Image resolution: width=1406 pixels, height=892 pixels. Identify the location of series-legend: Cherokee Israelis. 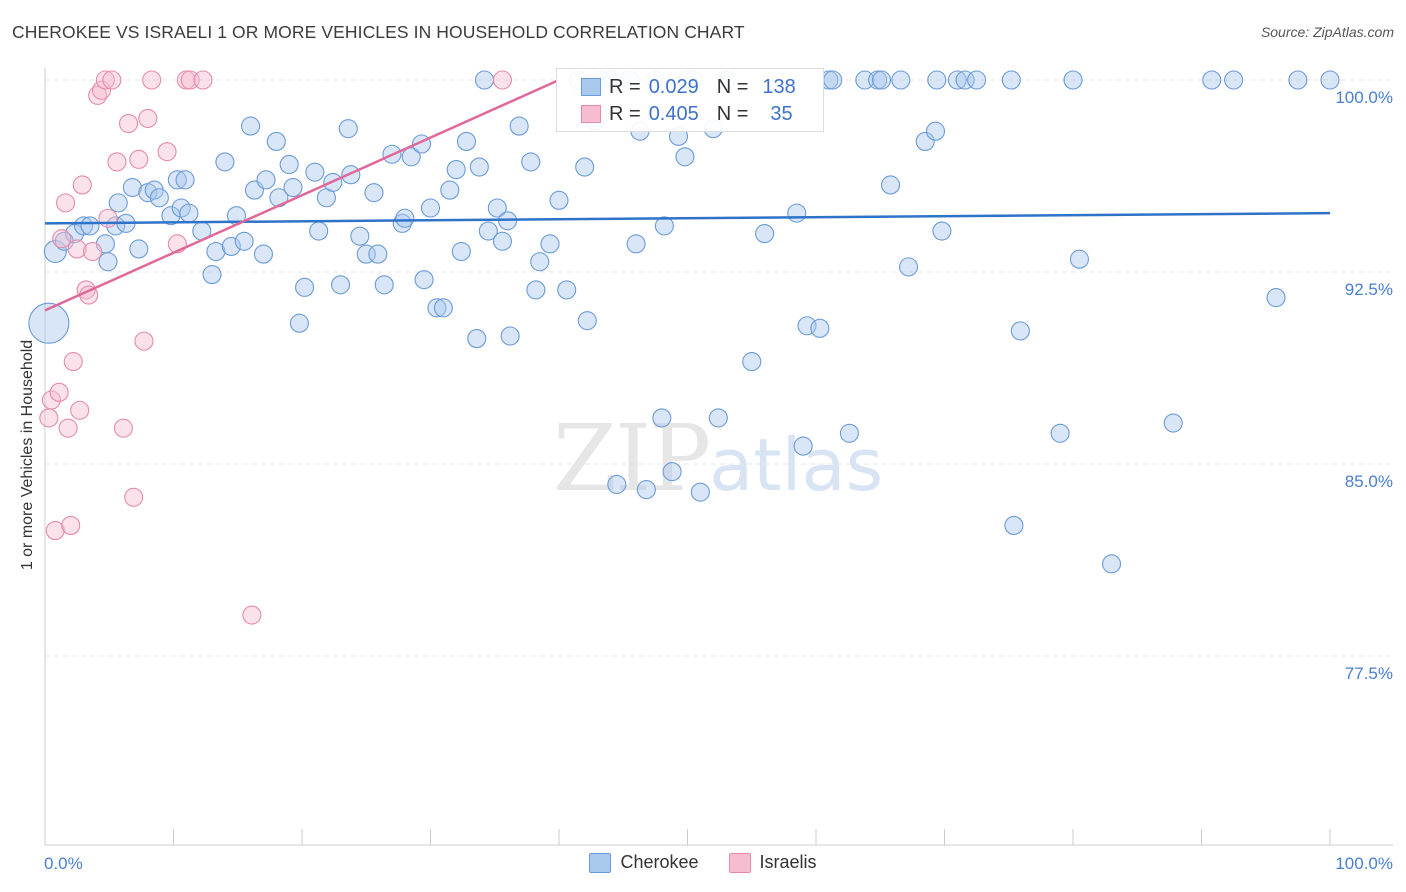
(703, 862).